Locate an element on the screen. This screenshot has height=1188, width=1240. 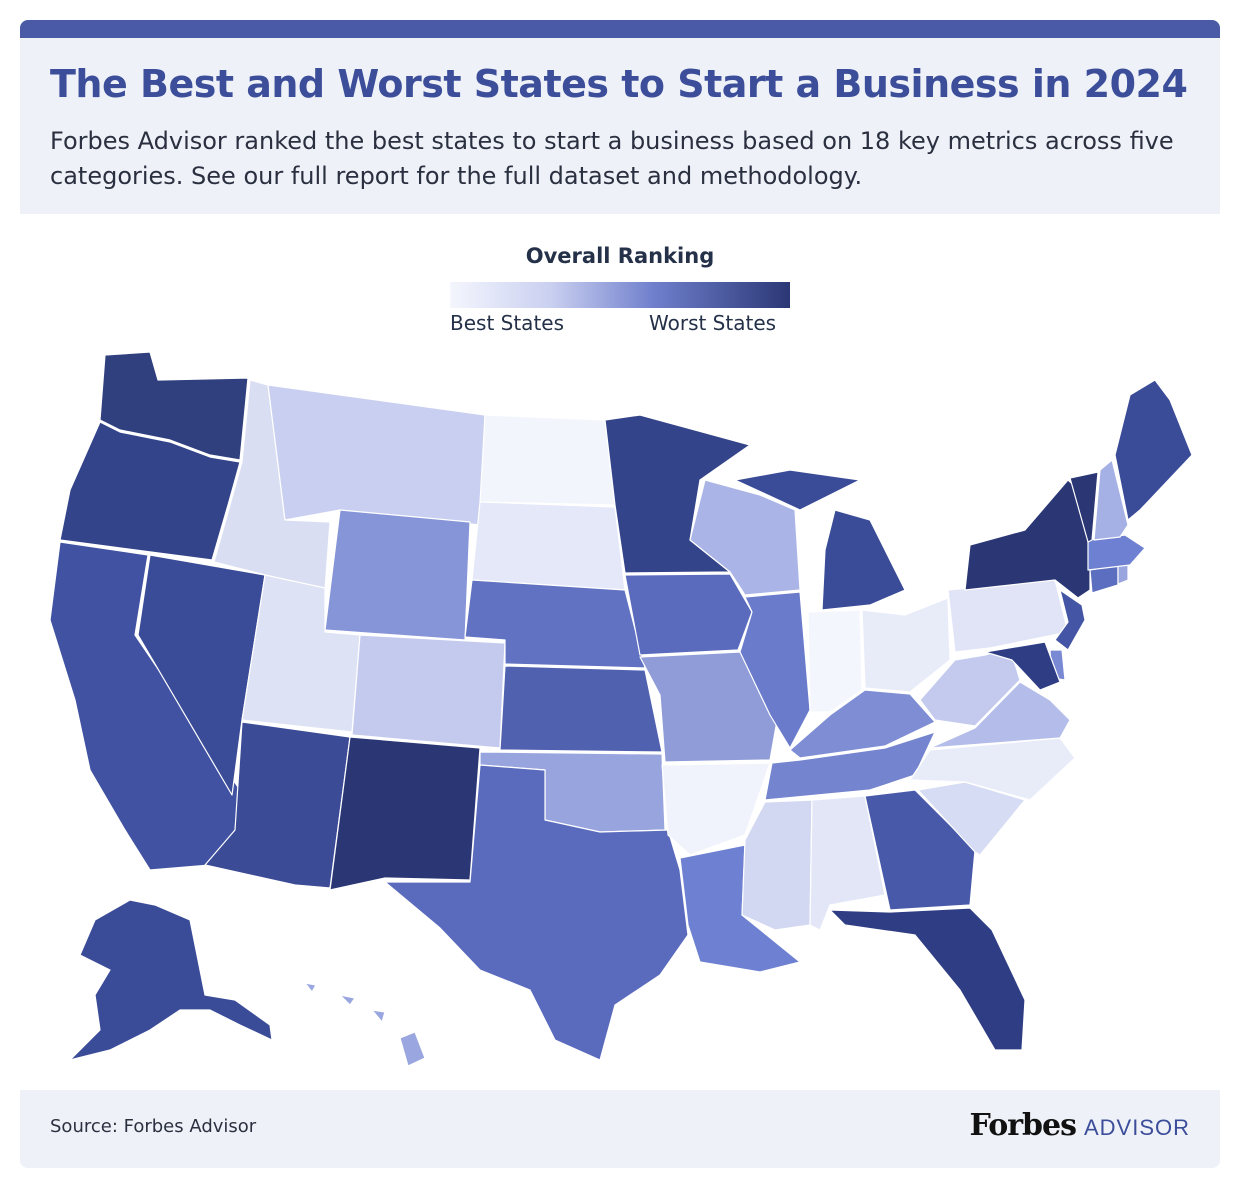
state-new-hampshire is located at coordinates (1111, 500).